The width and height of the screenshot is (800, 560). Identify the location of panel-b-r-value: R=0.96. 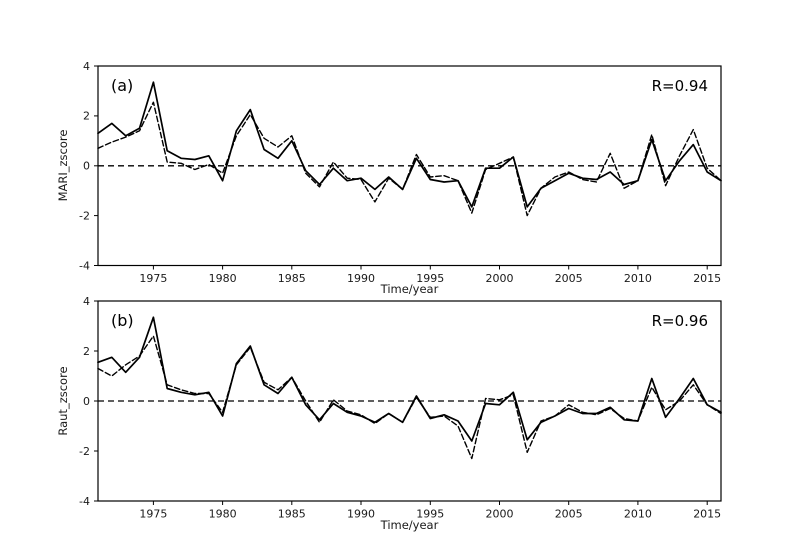
(680, 321).